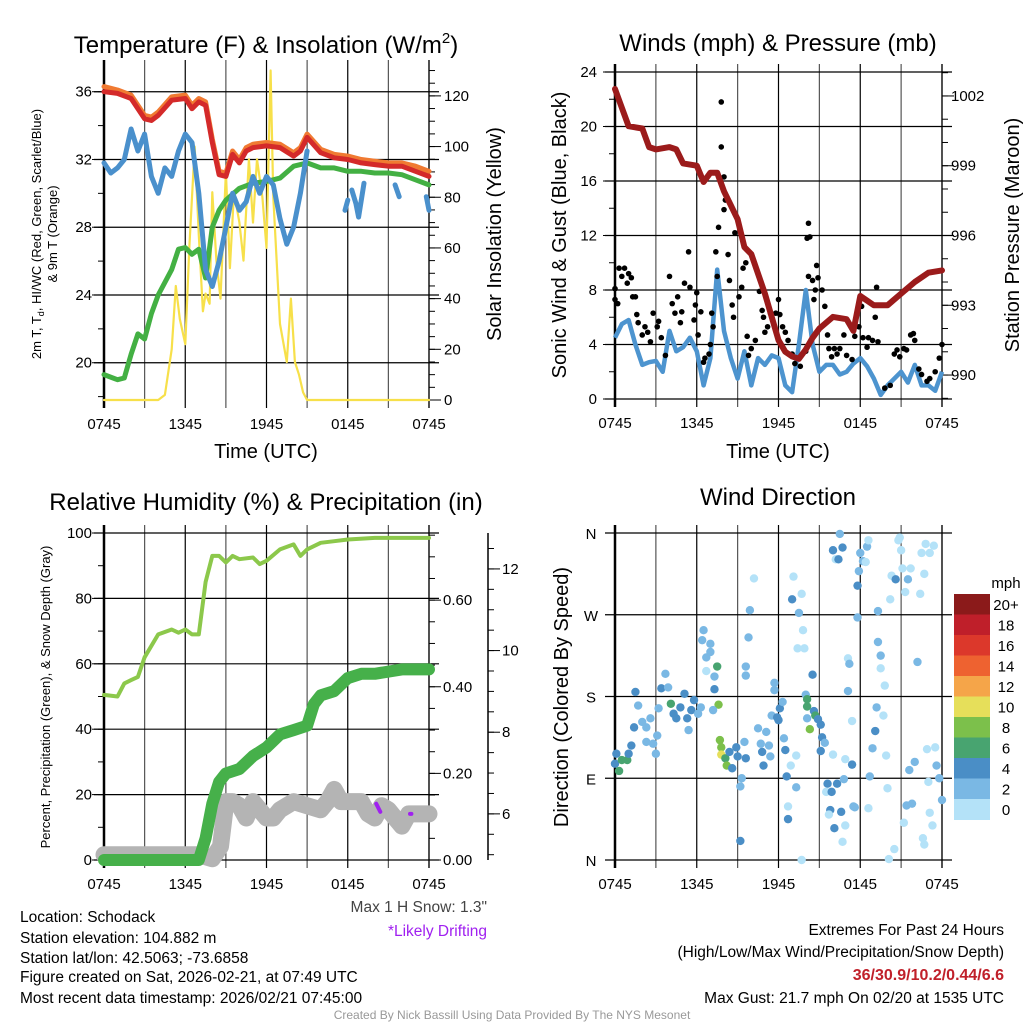 This screenshot has height=1024, width=1024. Describe the element at coordinates (778, 497) in the screenshot. I see `direction-chart-title: Wind Direction` at that location.